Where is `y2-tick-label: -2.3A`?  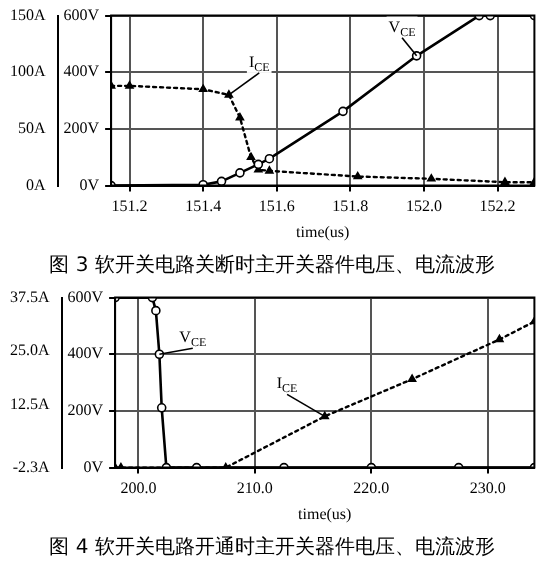 y2-tick-label: -2.3A is located at coordinates (31, 466).